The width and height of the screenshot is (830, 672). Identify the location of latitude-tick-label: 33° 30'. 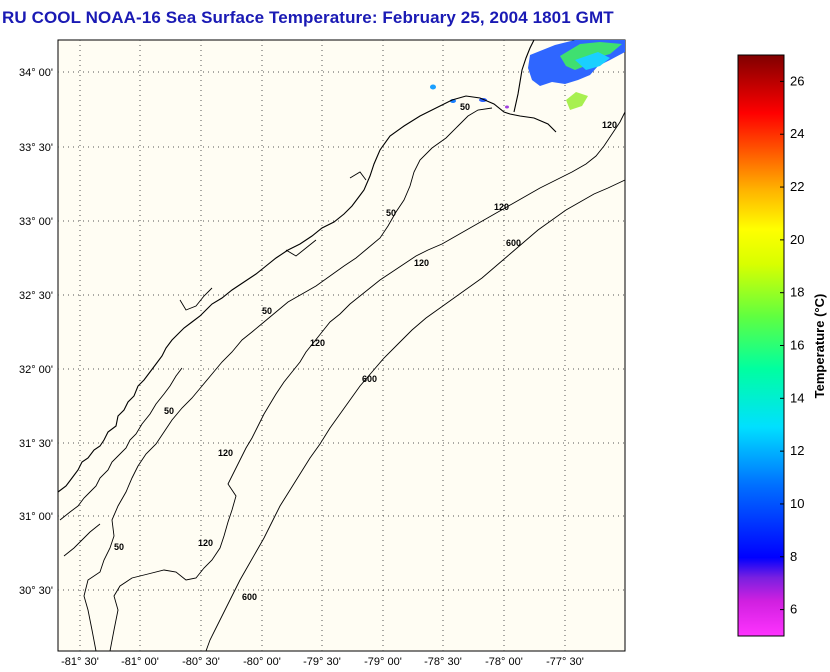
(36, 148).